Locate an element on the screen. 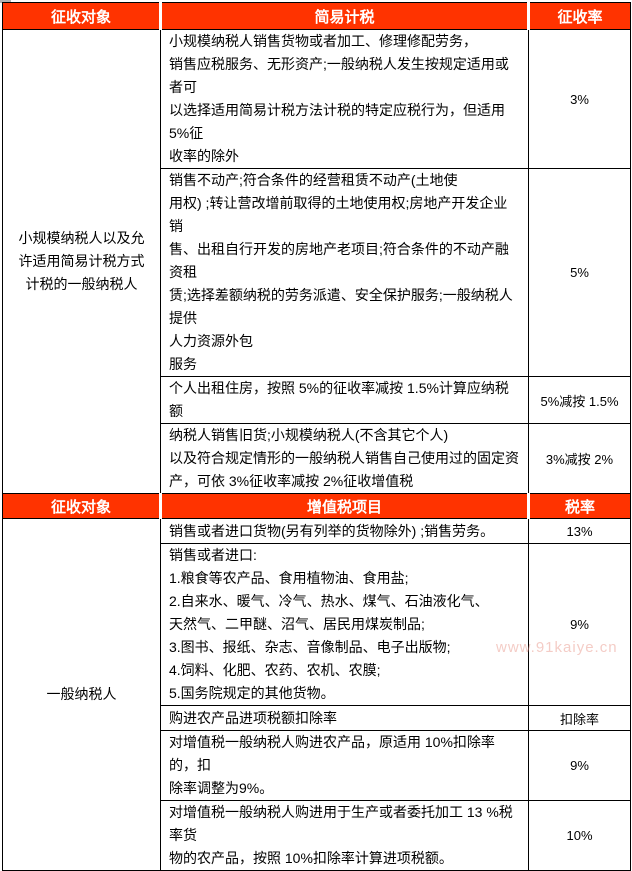 Image resolution: width=632 pixels, height=871 pixels. header-tax-rate: 税率 is located at coordinates (579, 506).